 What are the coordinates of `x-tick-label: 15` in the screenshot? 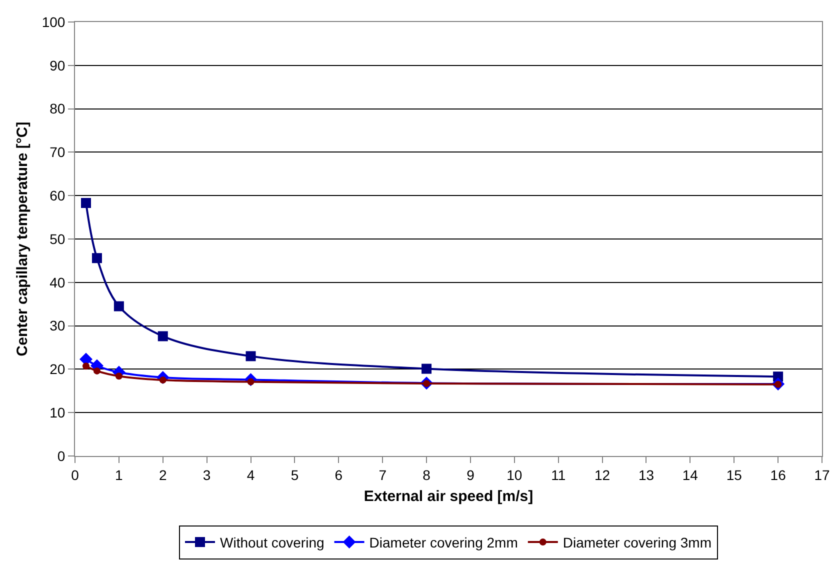 It's located at (734, 474).